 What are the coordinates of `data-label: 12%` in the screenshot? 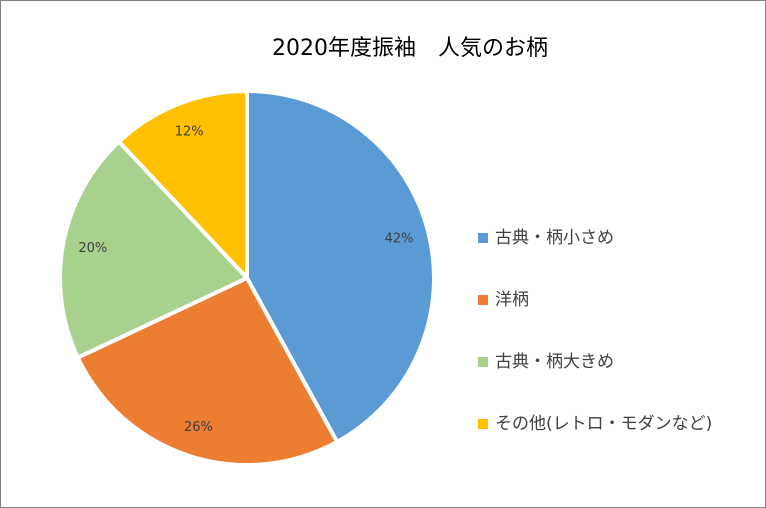 It's located at (189, 132).